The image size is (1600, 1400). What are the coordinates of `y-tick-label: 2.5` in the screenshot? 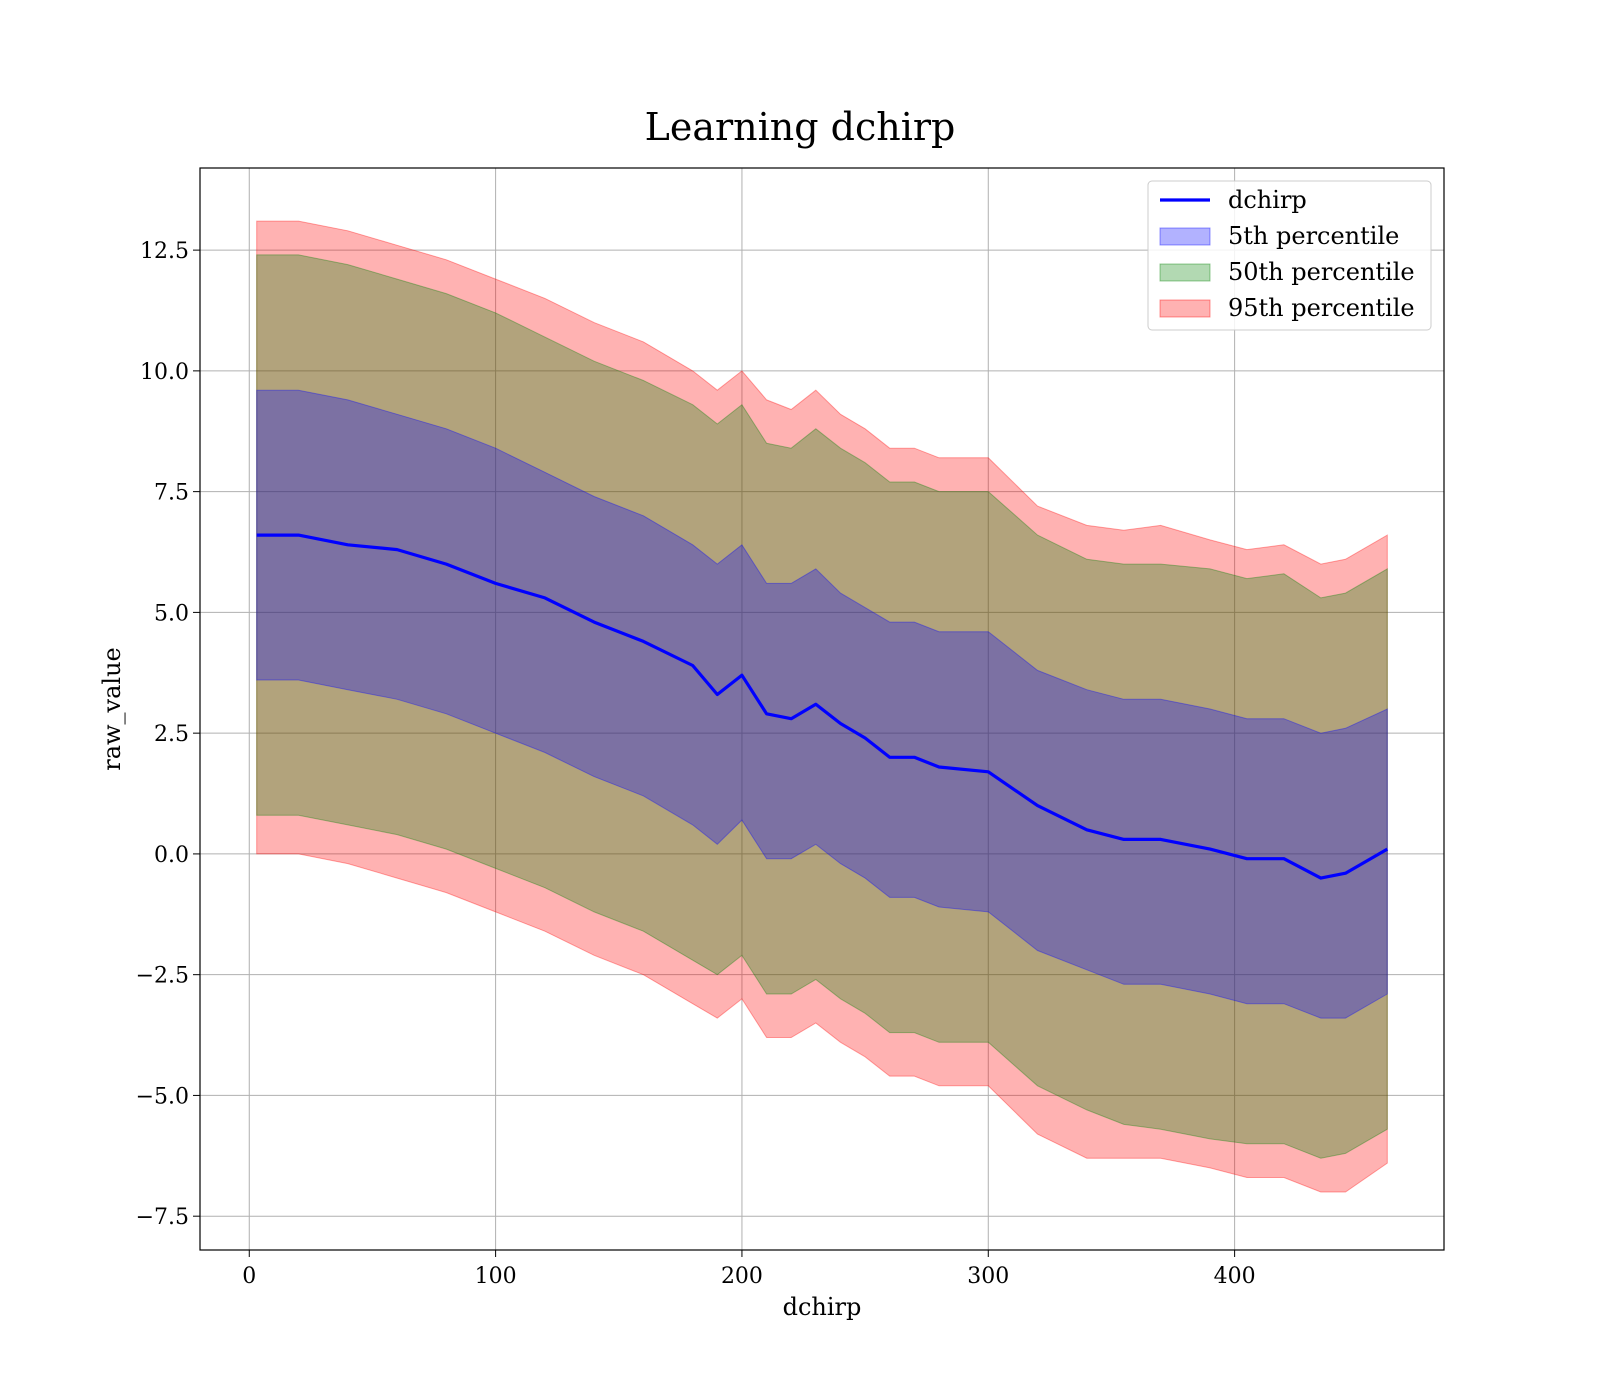 It's located at (171, 734).